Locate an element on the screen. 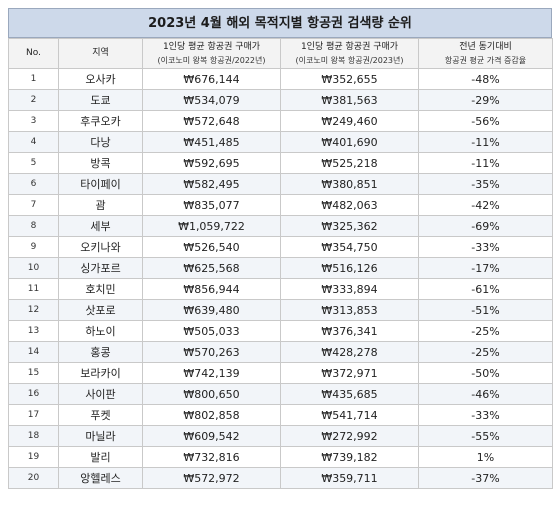  header-price-2023-line1: 1인당 평균 항공권 구매가 is located at coordinates (349, 46).